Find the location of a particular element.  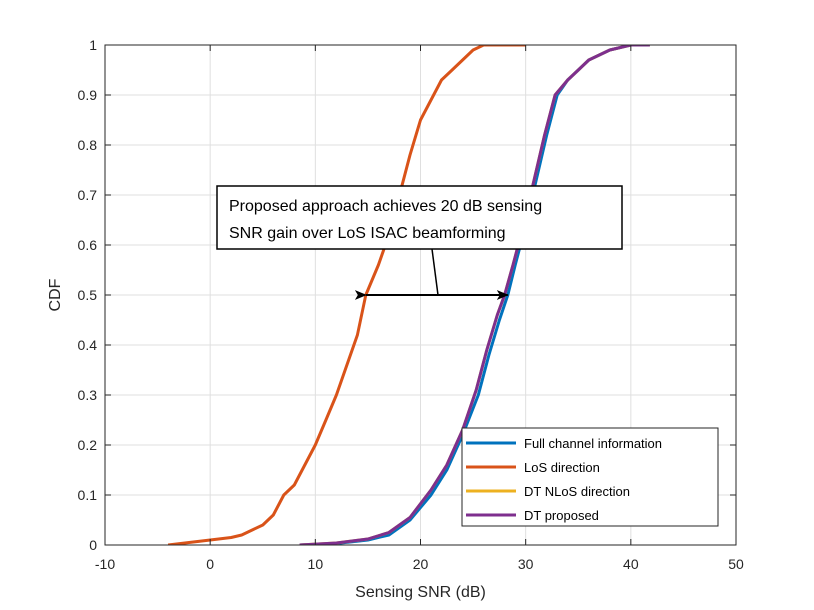

y-tick-label: 0.3 is located at coordinates (88, 395).